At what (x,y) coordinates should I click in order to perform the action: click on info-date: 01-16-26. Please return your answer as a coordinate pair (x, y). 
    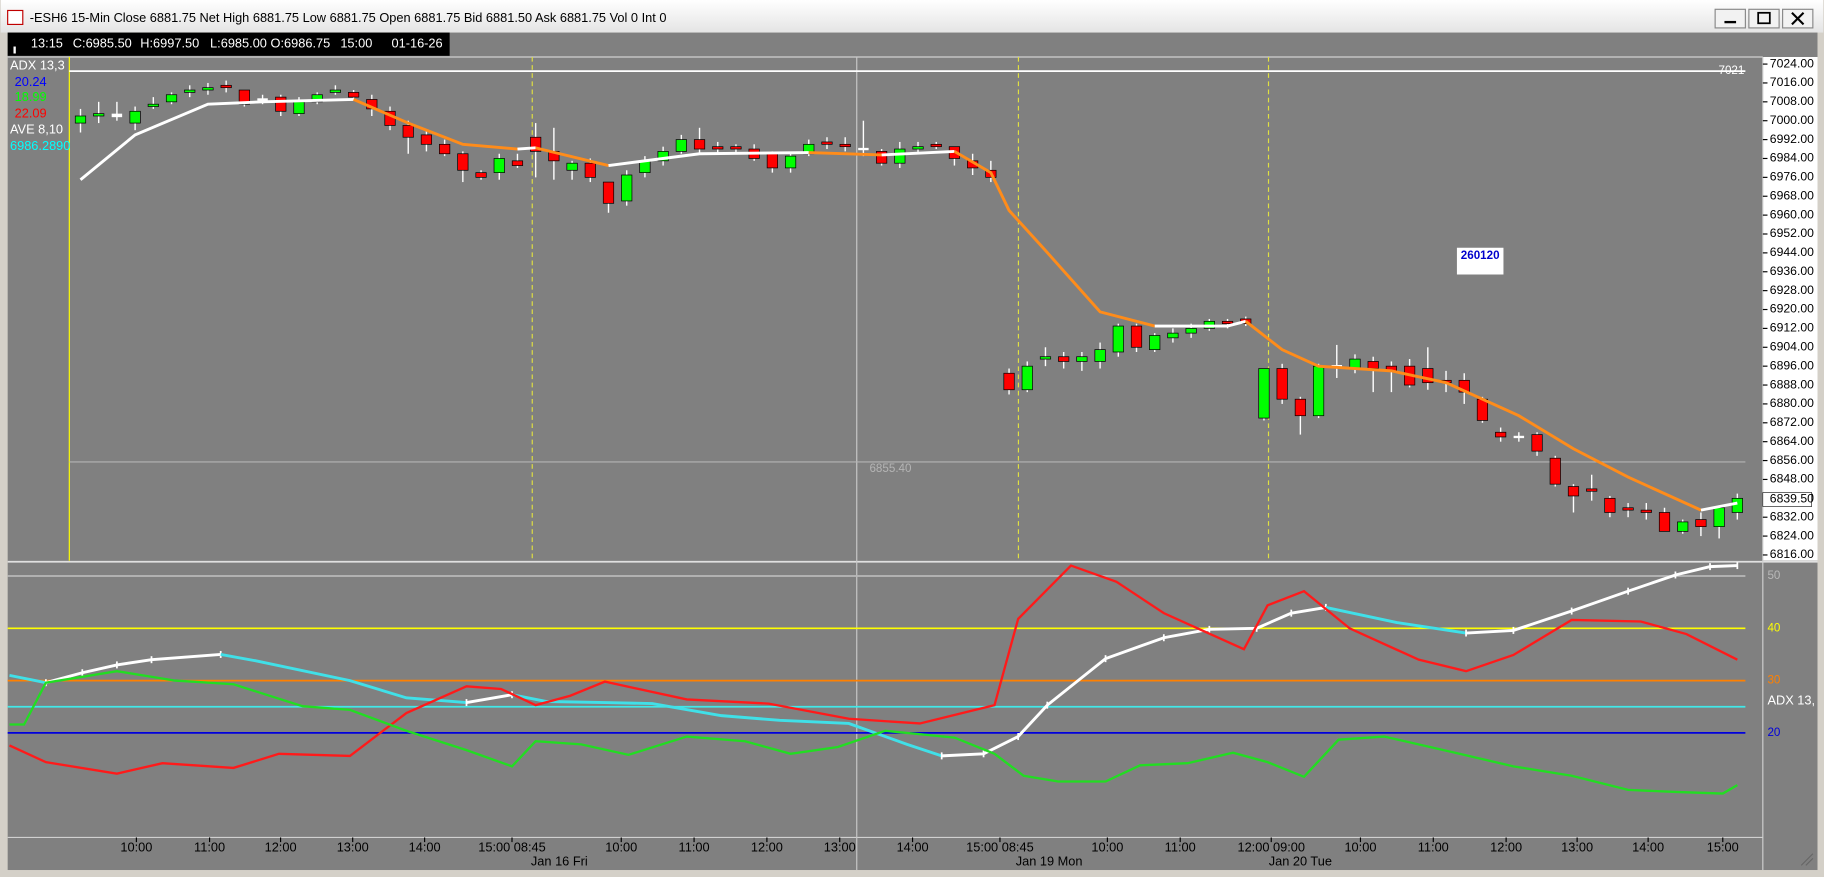
    Looking at the image, I should click on (416, 43).